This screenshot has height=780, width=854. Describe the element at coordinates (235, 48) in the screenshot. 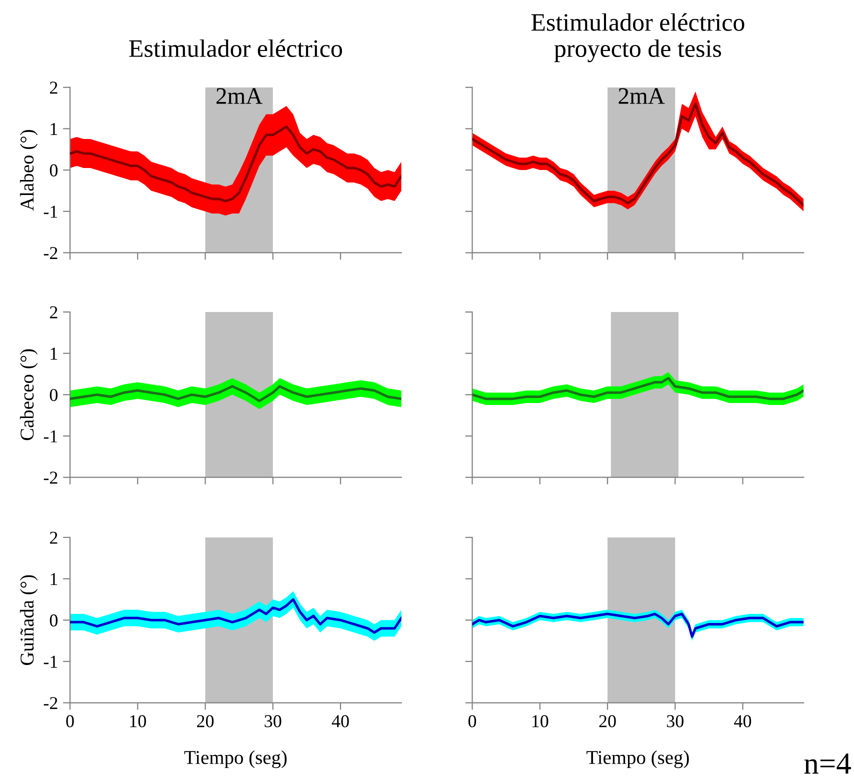

I see `chart-title: Estimulador eléctrico` at that location.